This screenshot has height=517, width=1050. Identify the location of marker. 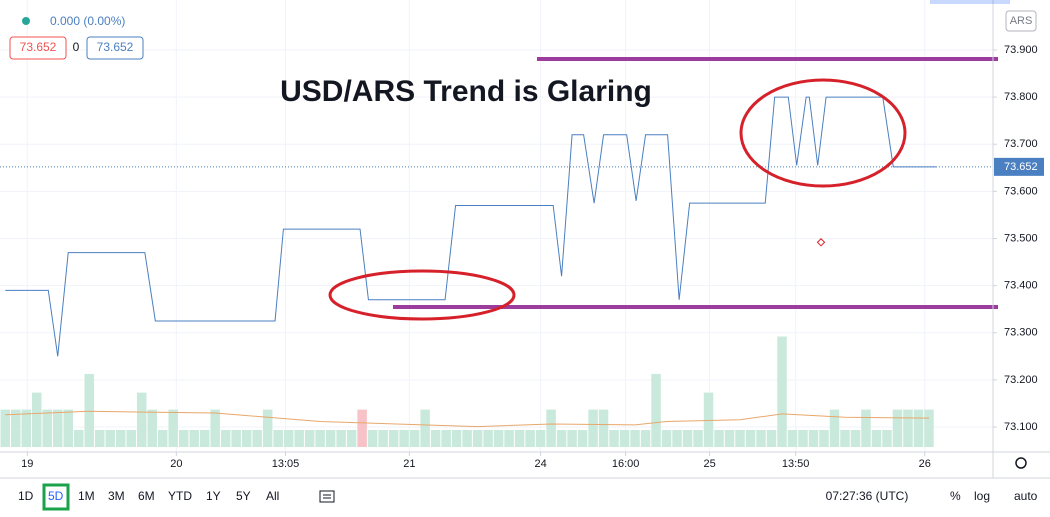
(821, 242).